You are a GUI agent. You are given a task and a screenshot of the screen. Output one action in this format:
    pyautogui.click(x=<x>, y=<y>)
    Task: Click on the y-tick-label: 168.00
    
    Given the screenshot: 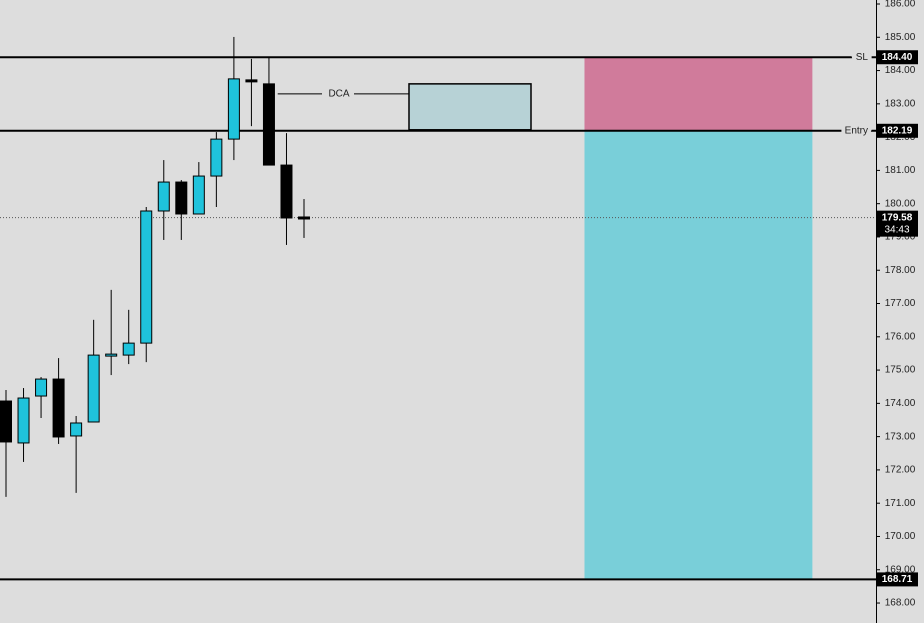 What is the action you would take?
    pyautogui.click(x=900, y=603)
    